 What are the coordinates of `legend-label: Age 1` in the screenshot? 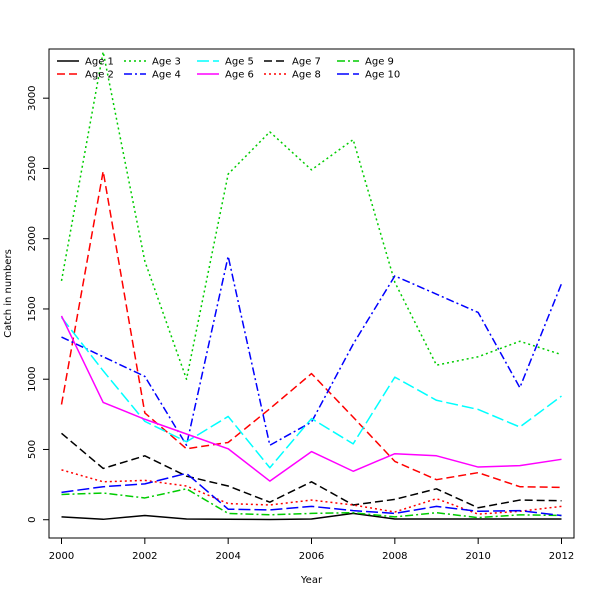 It's located at (99, 62).